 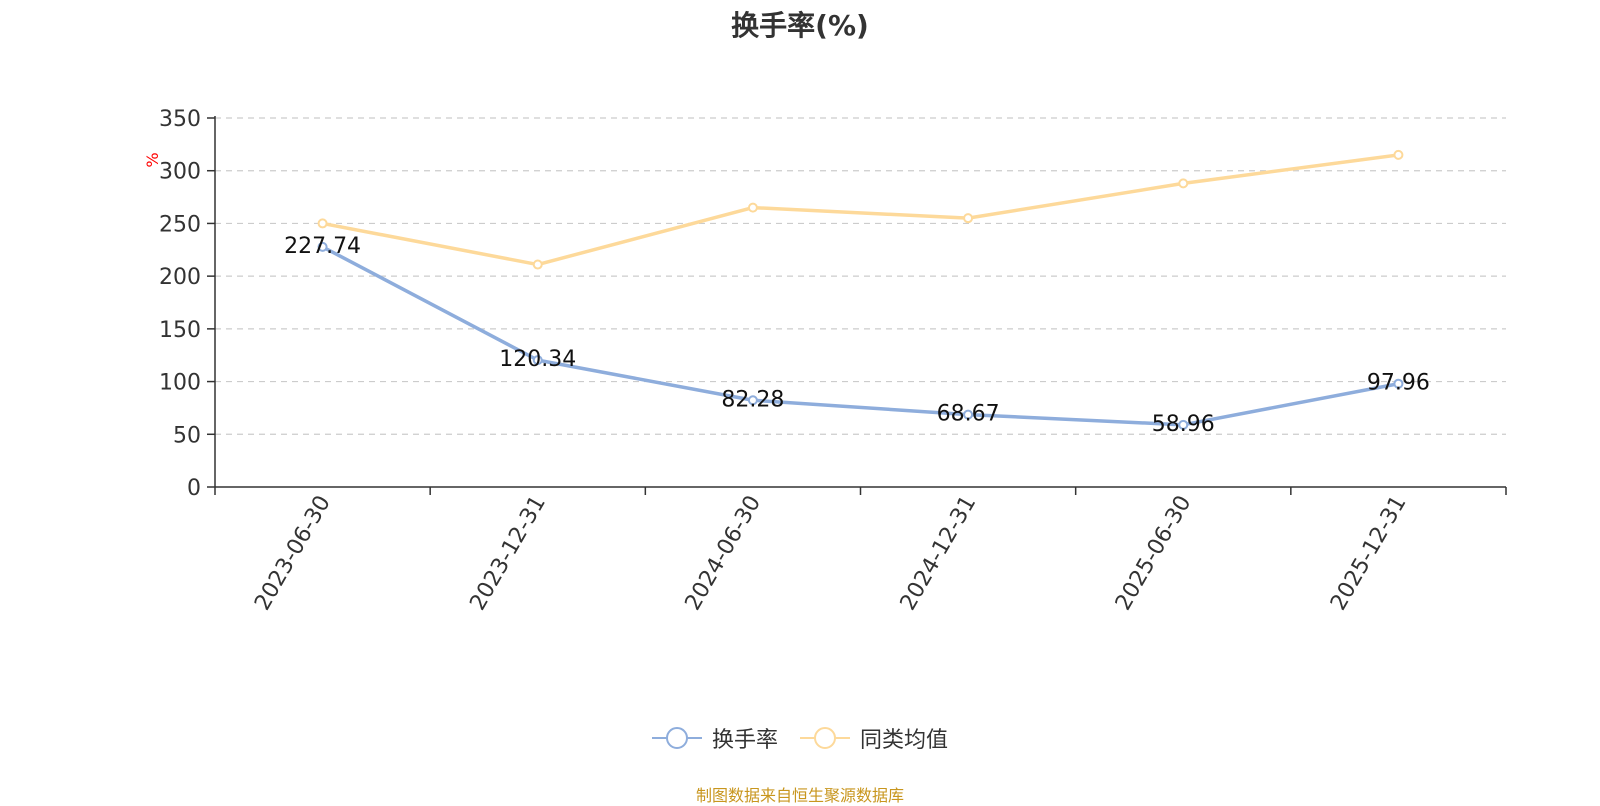 I want to click on x-tick-label: 2024-12-31, so click(x=939, y=553).